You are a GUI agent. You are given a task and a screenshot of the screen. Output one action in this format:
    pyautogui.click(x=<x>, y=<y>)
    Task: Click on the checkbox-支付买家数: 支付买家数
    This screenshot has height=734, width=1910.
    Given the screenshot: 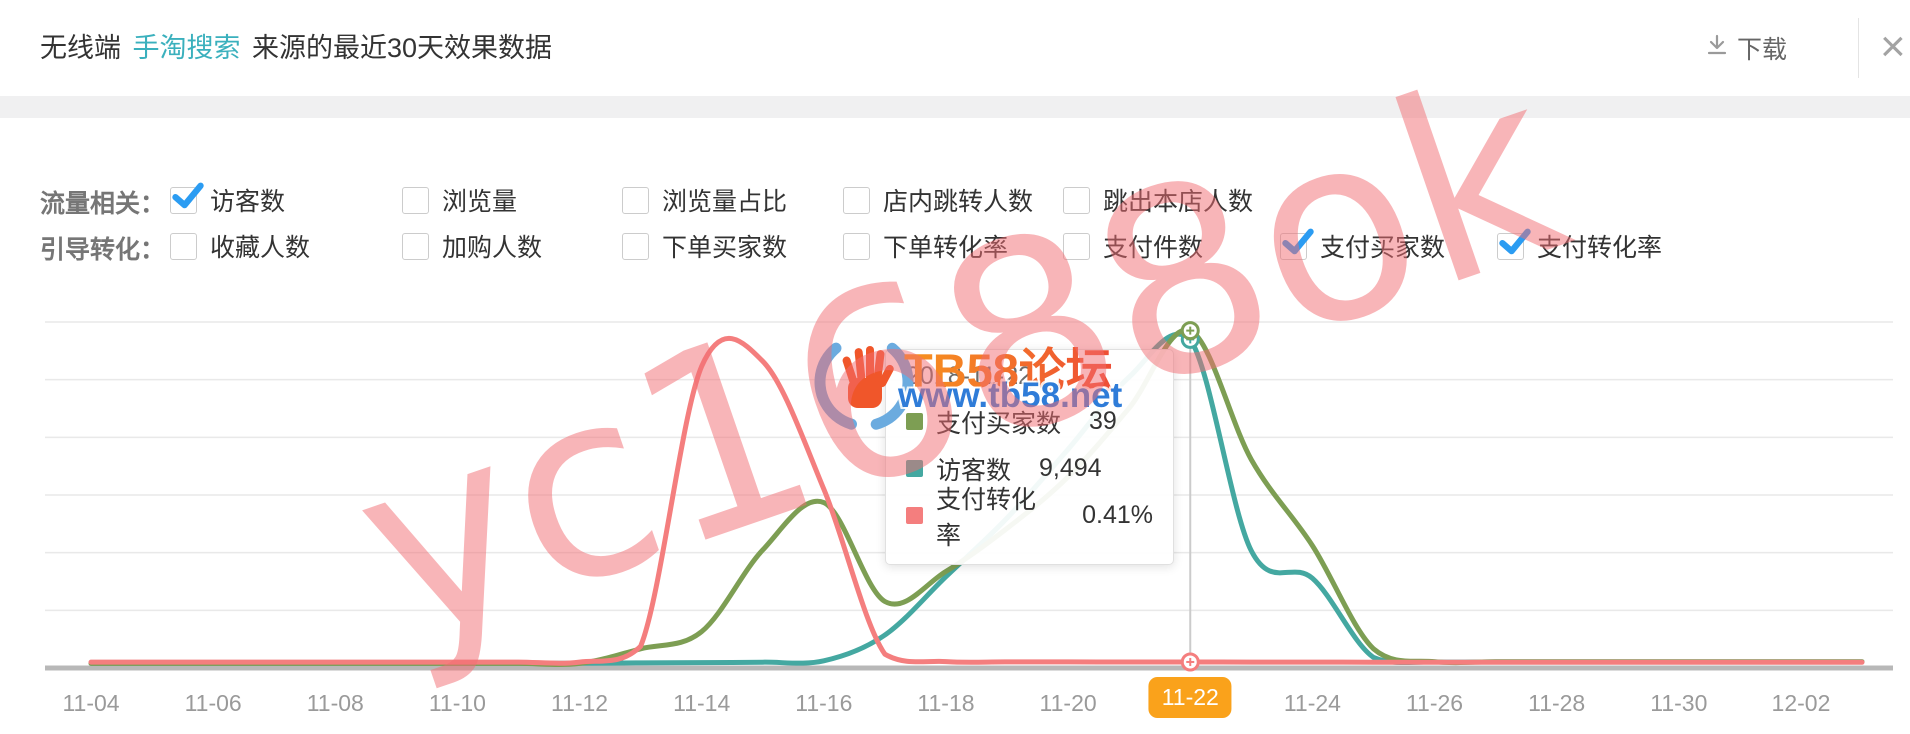 What is the action you would take?
    pyautogui.click(x=1362, y=246)
    